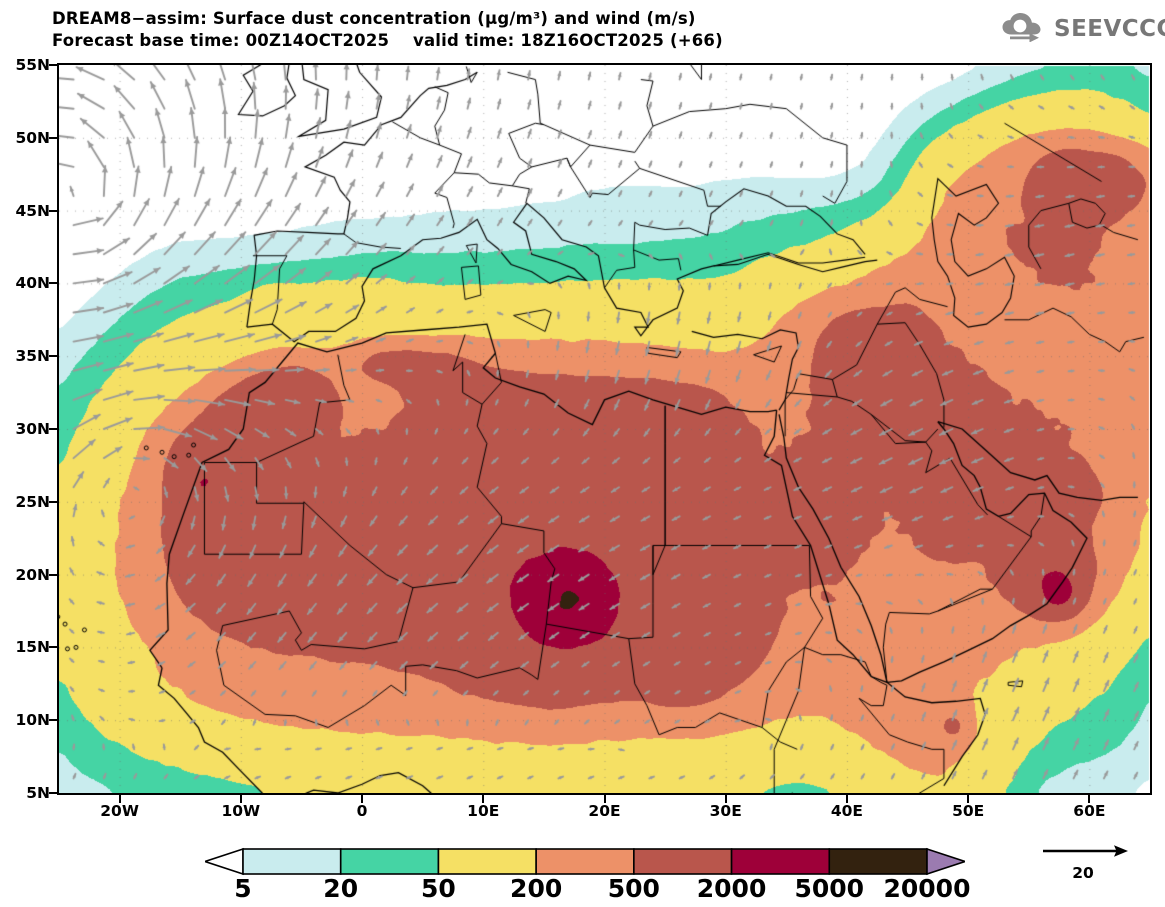 The height and width of the screenshot is (907, 1165). I want to click on y-tick-label: 45N, so click(32, 210).